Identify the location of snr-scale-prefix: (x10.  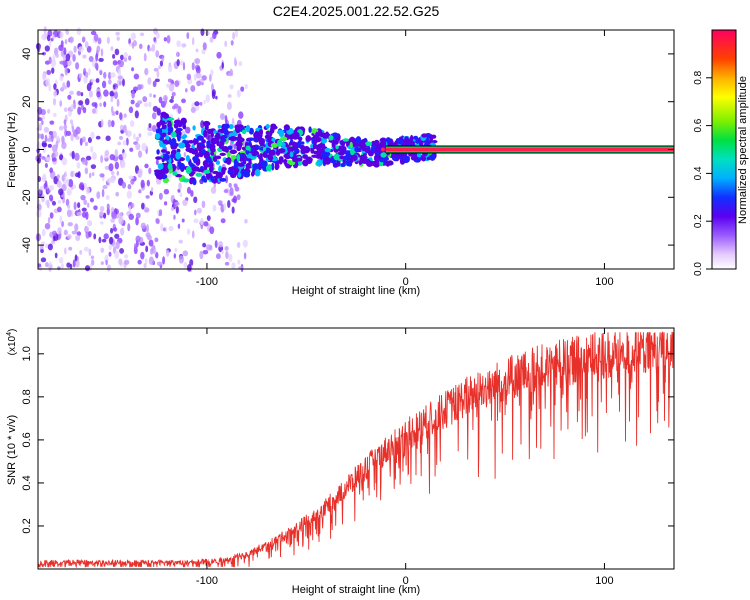
(12, 345).